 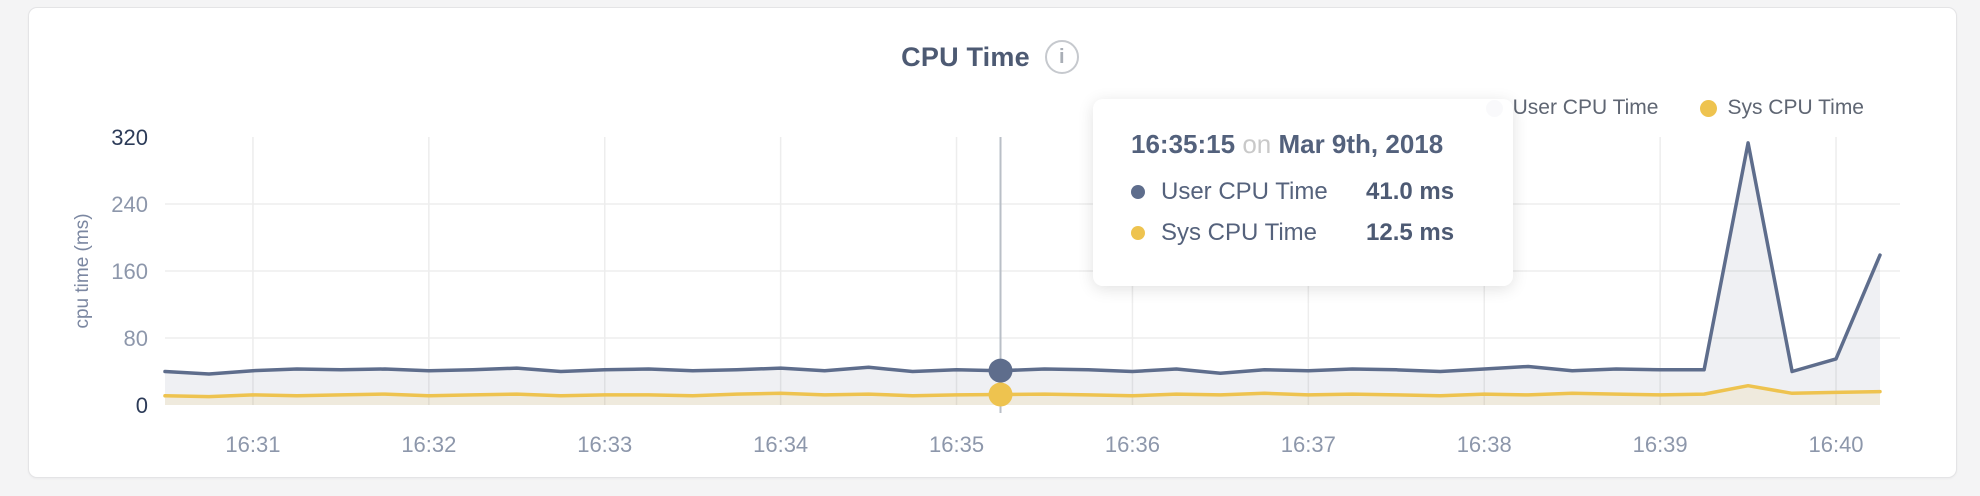 What do you see at coordinates (1138, 233) in the screenshot?
I see `tooltip-dot-sys-icon` at bounding box center [1138, 233].